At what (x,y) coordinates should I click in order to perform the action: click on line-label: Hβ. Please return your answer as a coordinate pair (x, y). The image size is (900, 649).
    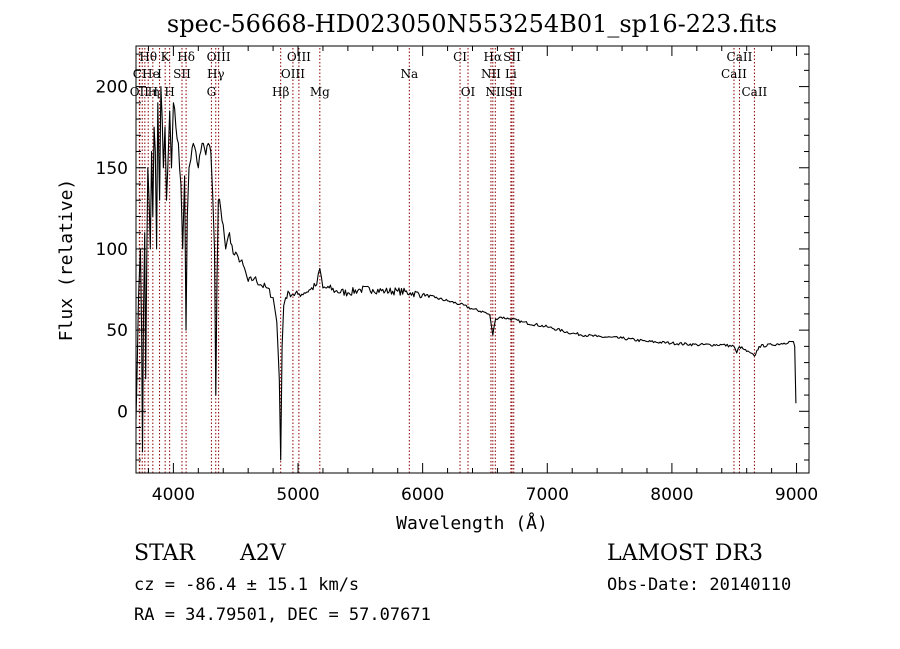
    Looking at the image, I should click on (280, 92).